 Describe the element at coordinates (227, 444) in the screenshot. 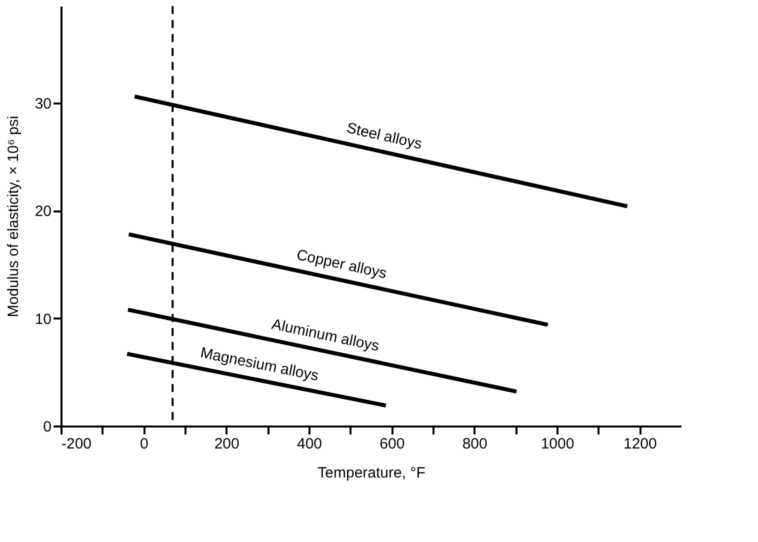

I see `x-tick-label: 200` at that location.